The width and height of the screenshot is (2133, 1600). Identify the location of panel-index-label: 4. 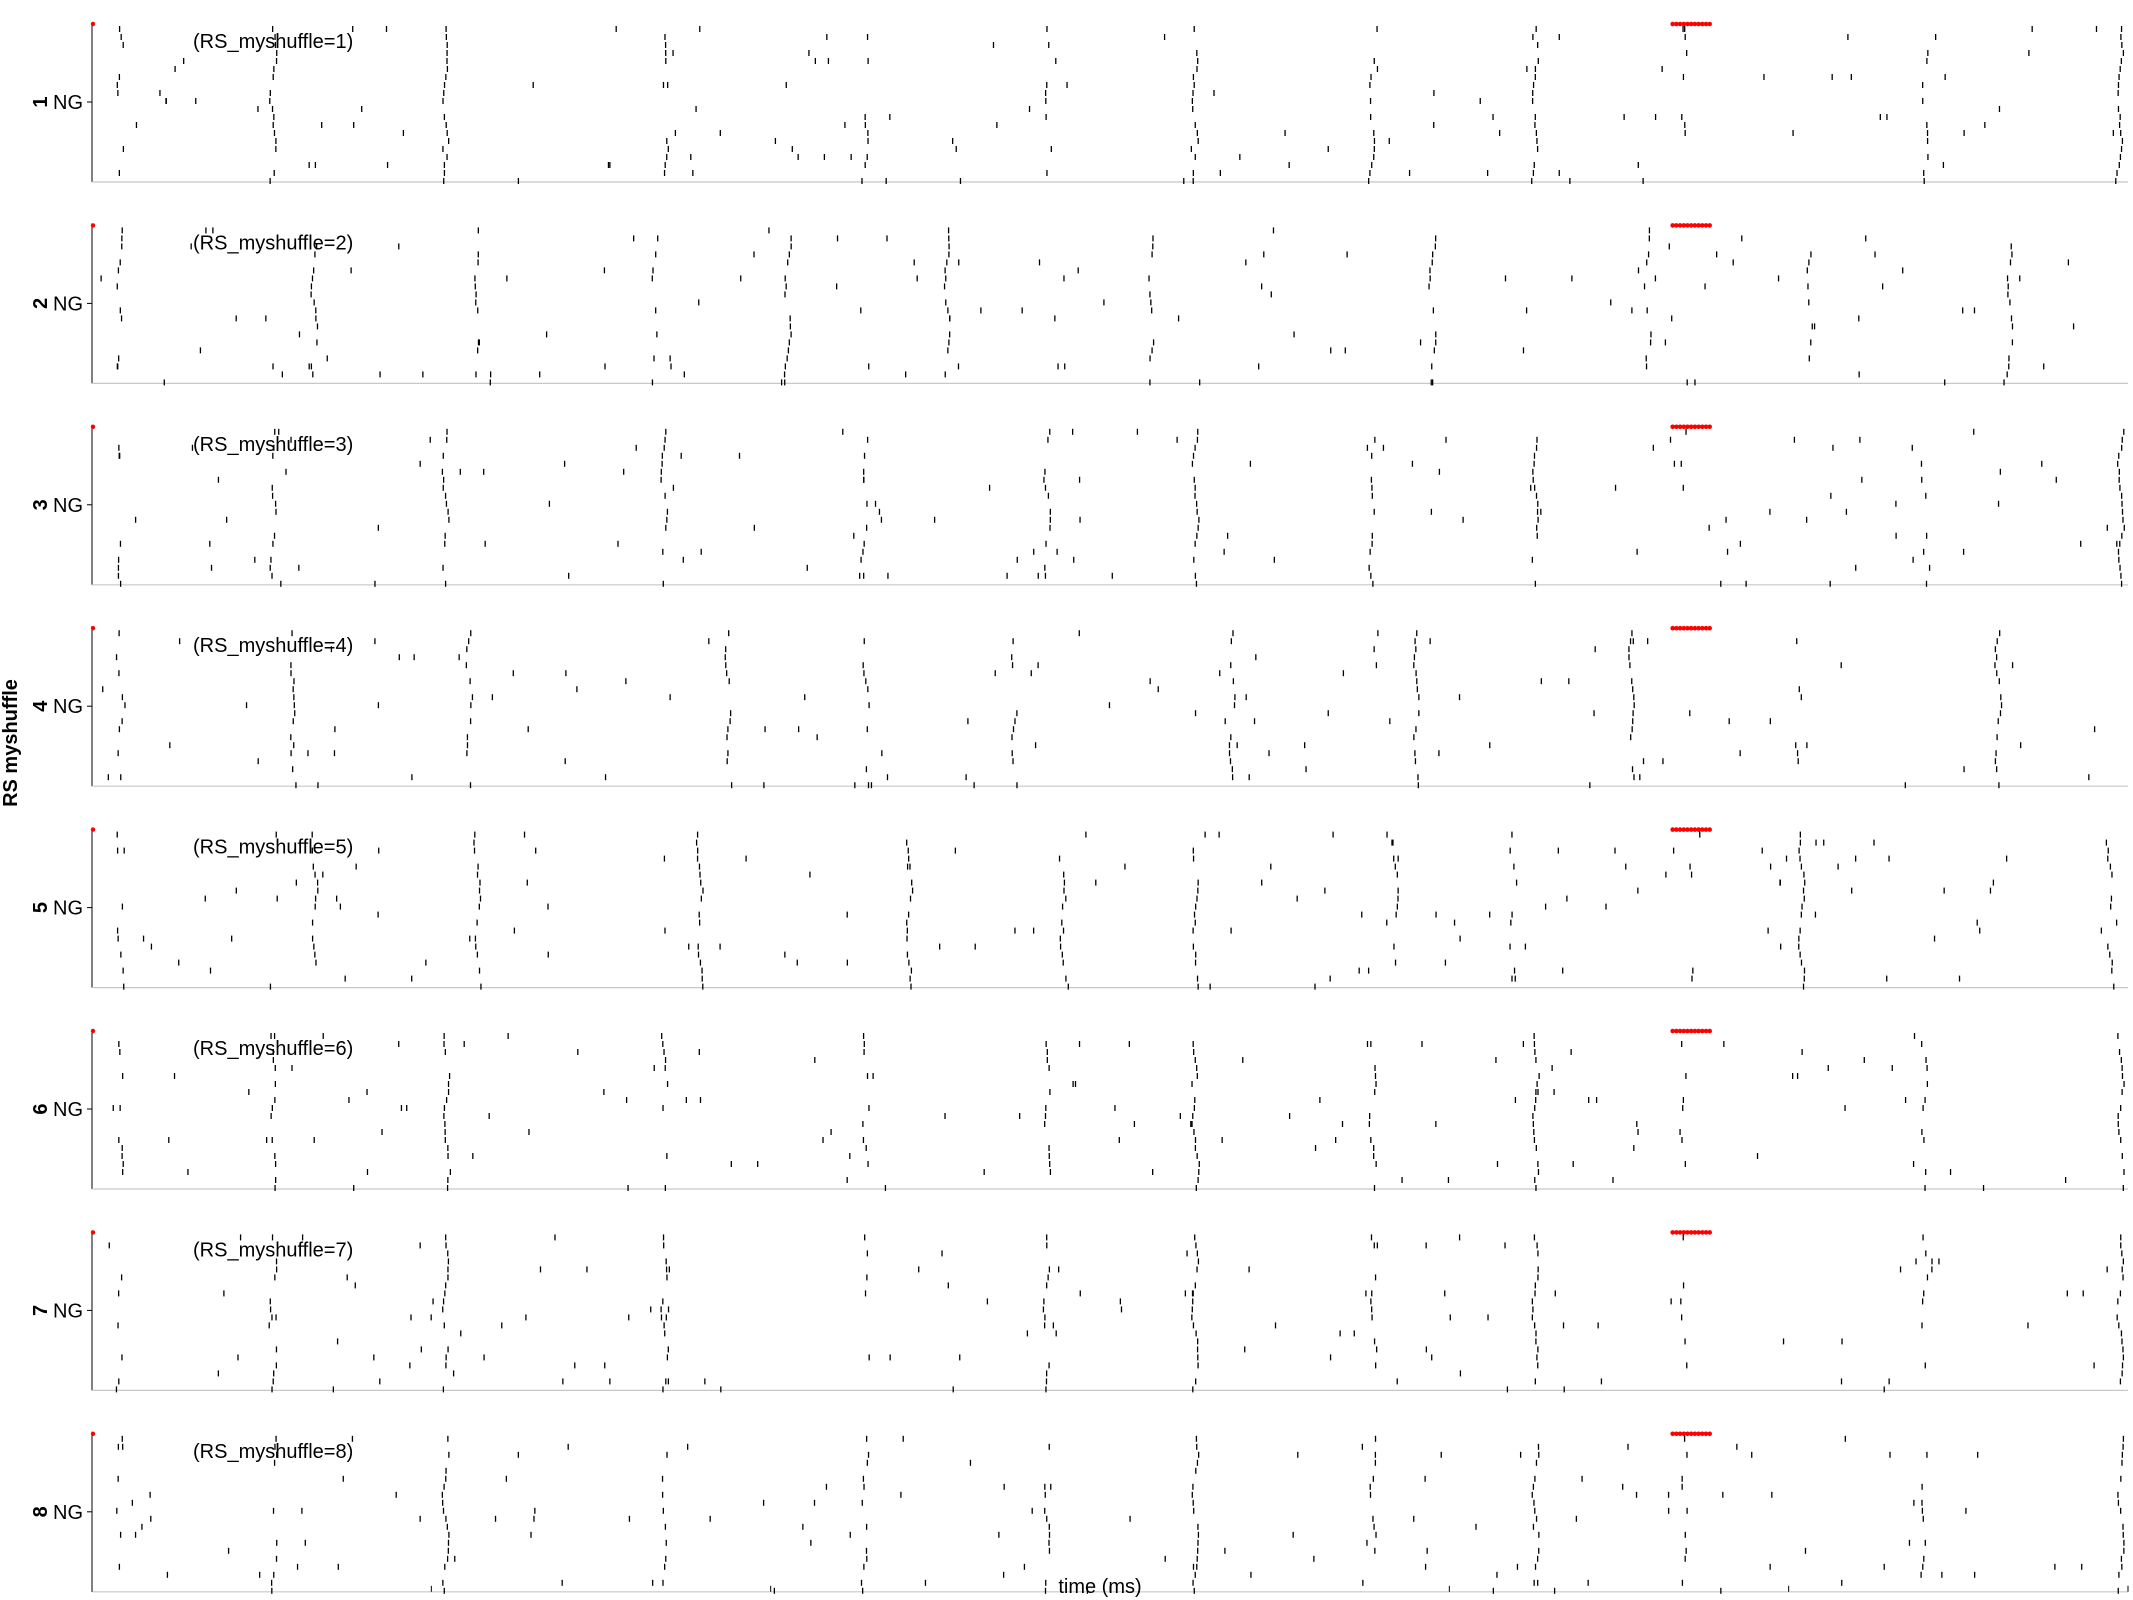
(41, 706).